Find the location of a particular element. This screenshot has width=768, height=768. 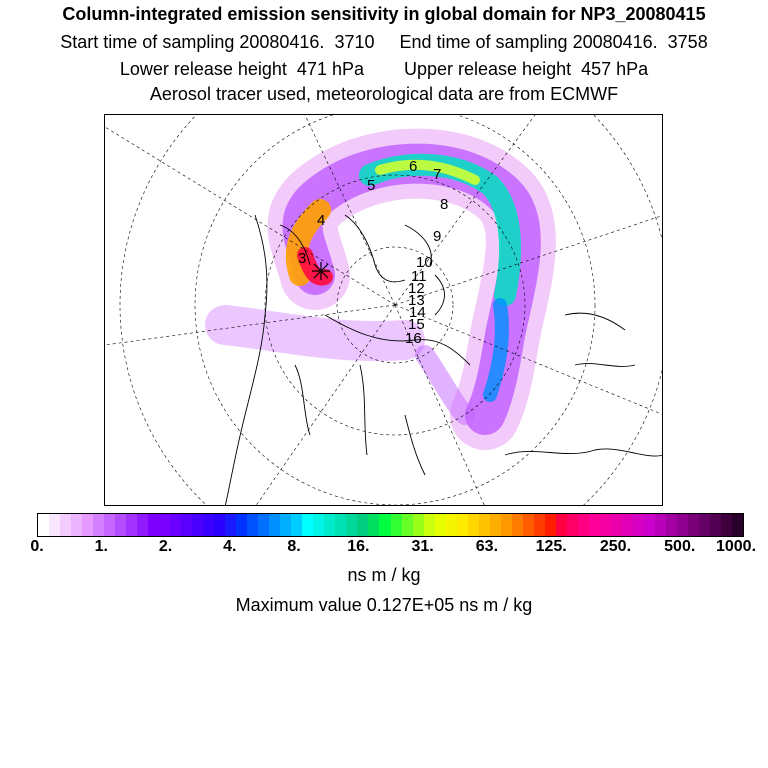

day-label: 13 is located at coordinates (416, 300).